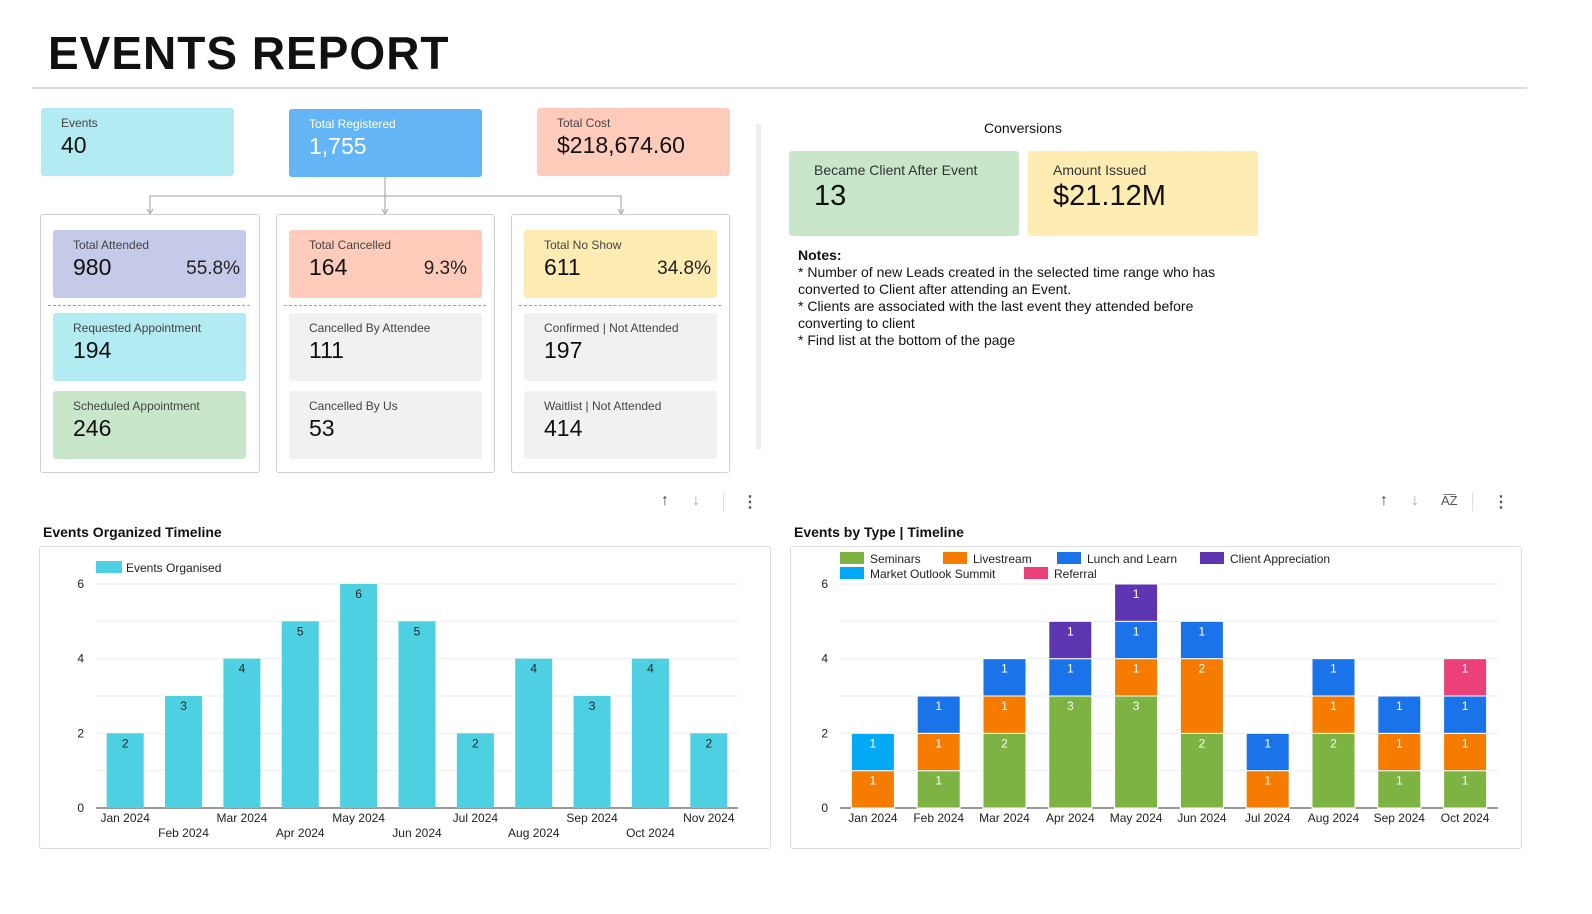  Describe the element at coordinates (907, 340) in the screenshot. I see `notes-line: * Find list at the bottom of the page` at that location.